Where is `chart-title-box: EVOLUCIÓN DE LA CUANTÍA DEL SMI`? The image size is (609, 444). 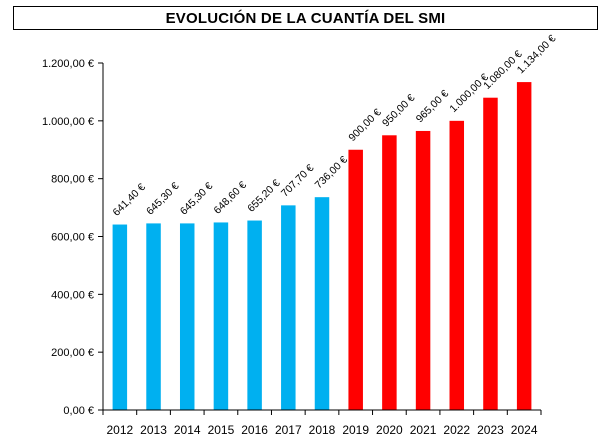
chart-title-box: EVOLUCIÓN DE LA CUANTÍA DEL SMI is located at coordinates (305, 18).